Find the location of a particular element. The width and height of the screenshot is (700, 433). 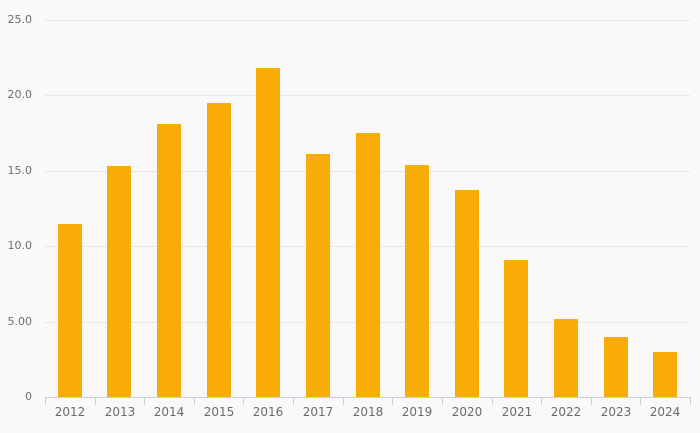

y-axis-tick-label: 5.00 is located at coordinates (20, 321).